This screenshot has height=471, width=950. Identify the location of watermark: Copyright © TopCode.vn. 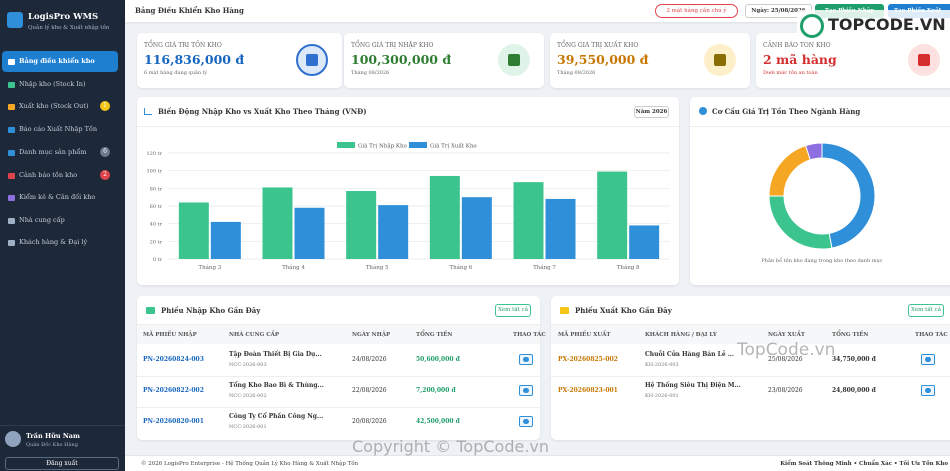
(451, 446).